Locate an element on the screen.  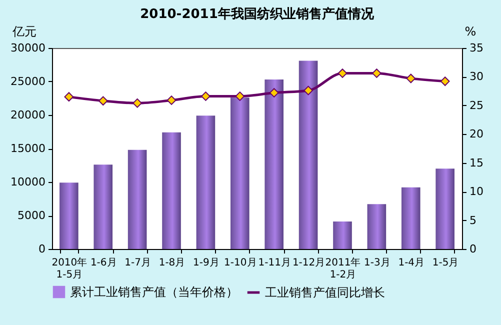
x-tick-label: 1-11月 is located at coordinates (274, 263).